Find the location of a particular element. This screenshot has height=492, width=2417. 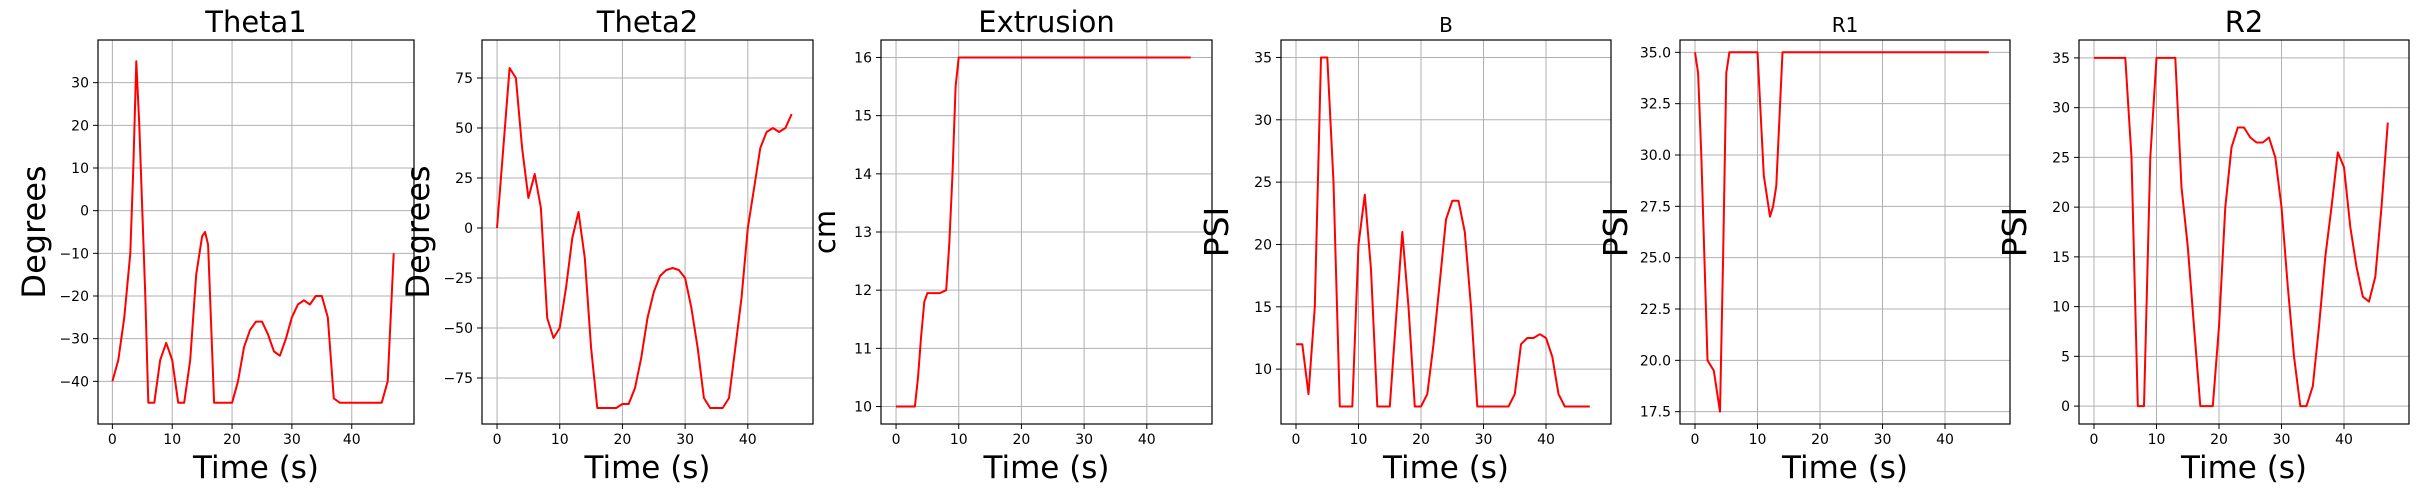

y-tick-label: −40 is located at coordinates (74, 382).